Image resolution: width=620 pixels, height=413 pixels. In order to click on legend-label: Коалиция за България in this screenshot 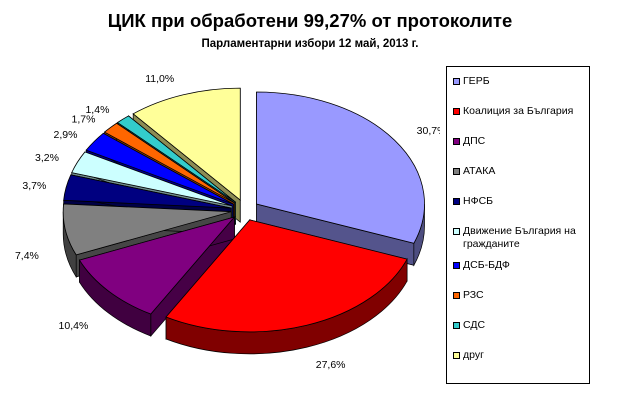, I will do `click(521, 111)`.